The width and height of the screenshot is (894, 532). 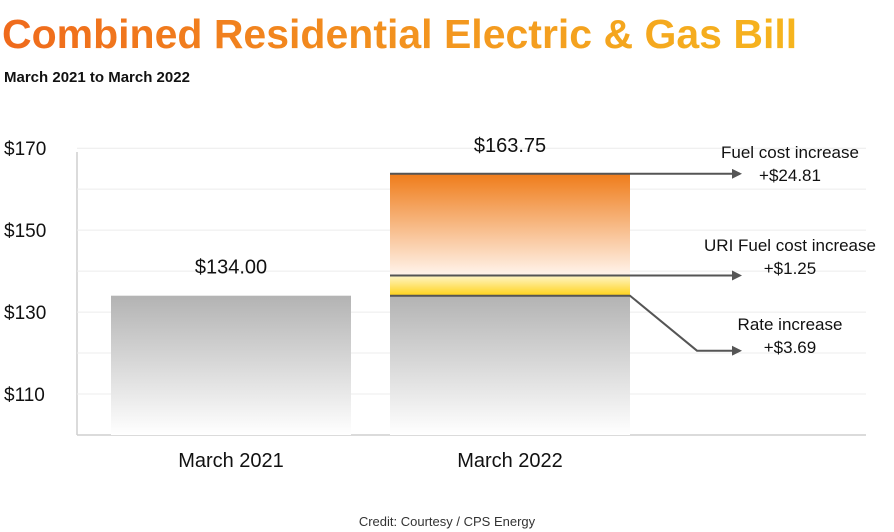 I want to click on bar-total-label: $163.75, so click(x=510, y=146).